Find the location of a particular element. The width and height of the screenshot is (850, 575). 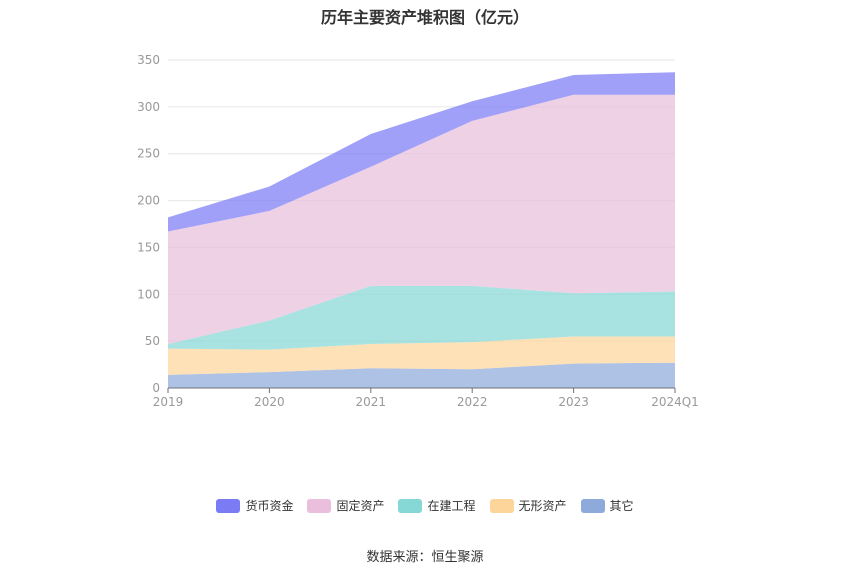

x-tick-label: 2019 is located at coordinates (168, 402).